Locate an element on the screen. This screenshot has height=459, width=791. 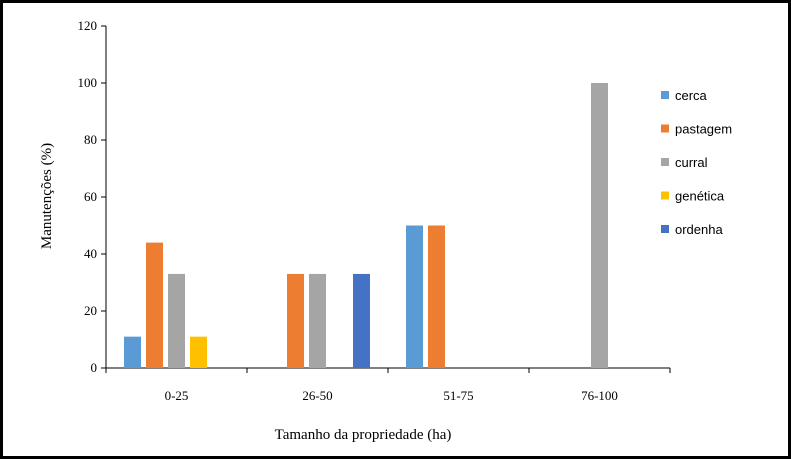
legend-label-curral: curral is located at coordinates (691, 162).